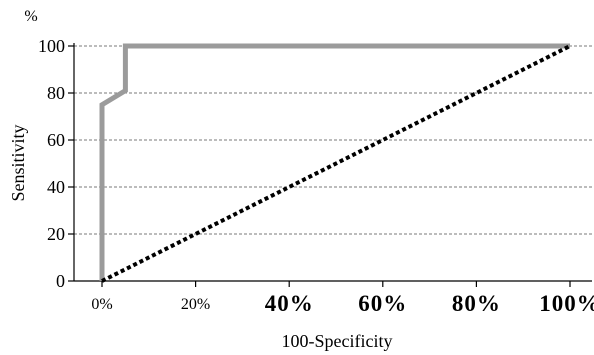 The width and height of the screenshot is (594, 355). What do you see at coordinates (30, 16) in the screenshot?
I see `y-axis-unit: %` at bounding box center [30, 16].